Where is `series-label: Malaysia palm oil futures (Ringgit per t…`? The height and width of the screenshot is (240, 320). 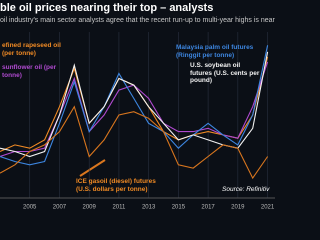
series-label: Malaysia palm oil futures (Ringgit per t… is located at coordinates (215, 51).